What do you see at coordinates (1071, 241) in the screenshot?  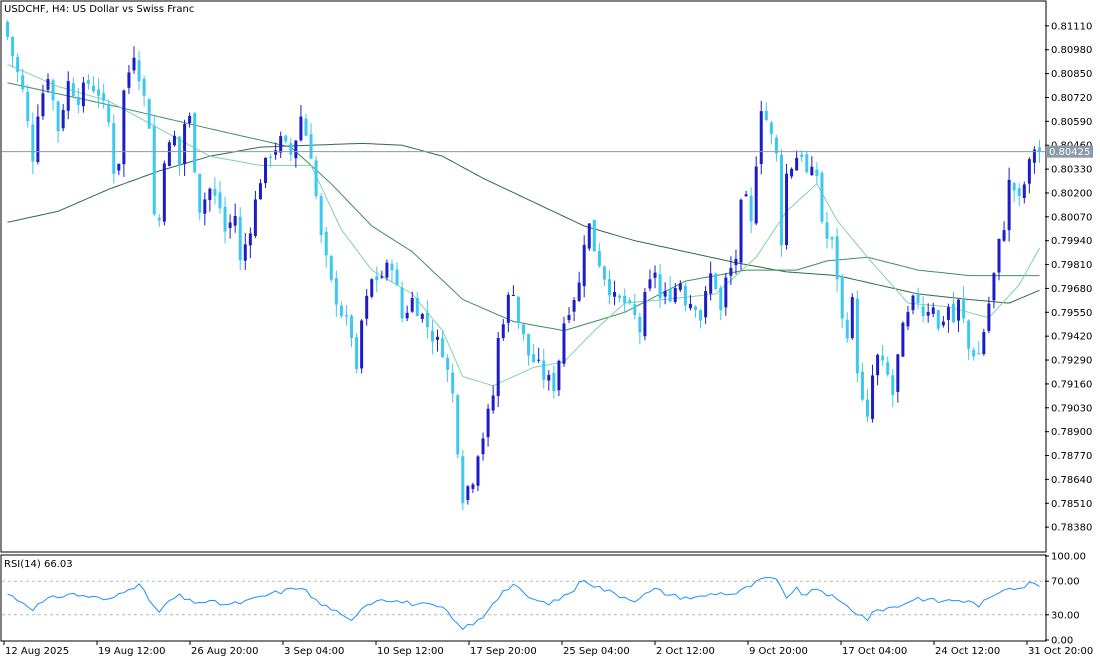 I see `price-tick-label: 0.79940` at bounding box center [1071, 241].